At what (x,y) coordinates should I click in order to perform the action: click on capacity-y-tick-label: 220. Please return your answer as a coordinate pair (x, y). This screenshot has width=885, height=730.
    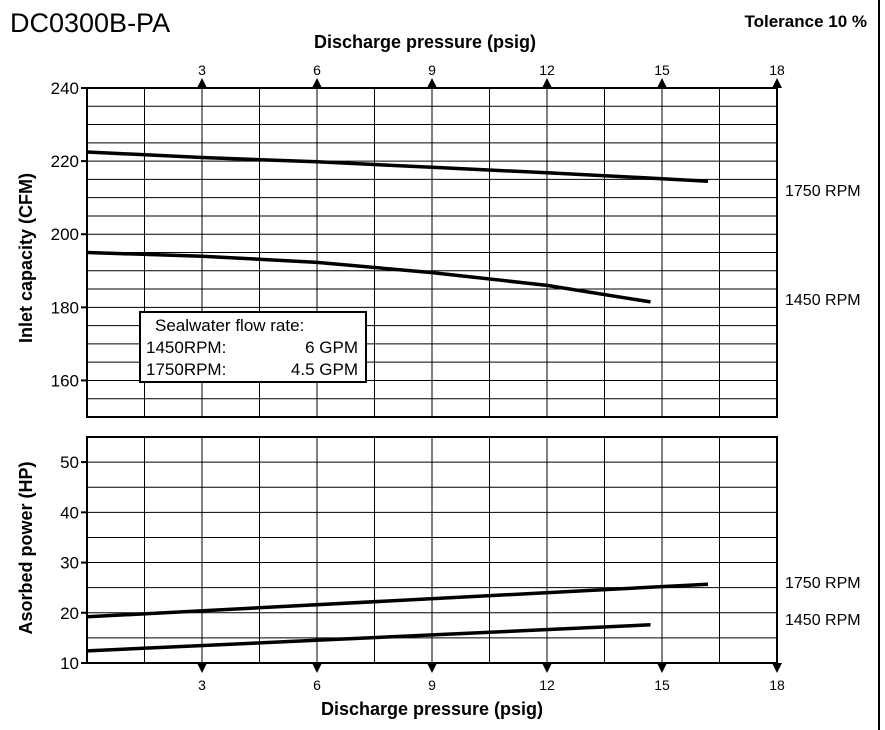
    Looking at the image, I should click on (65, 161).